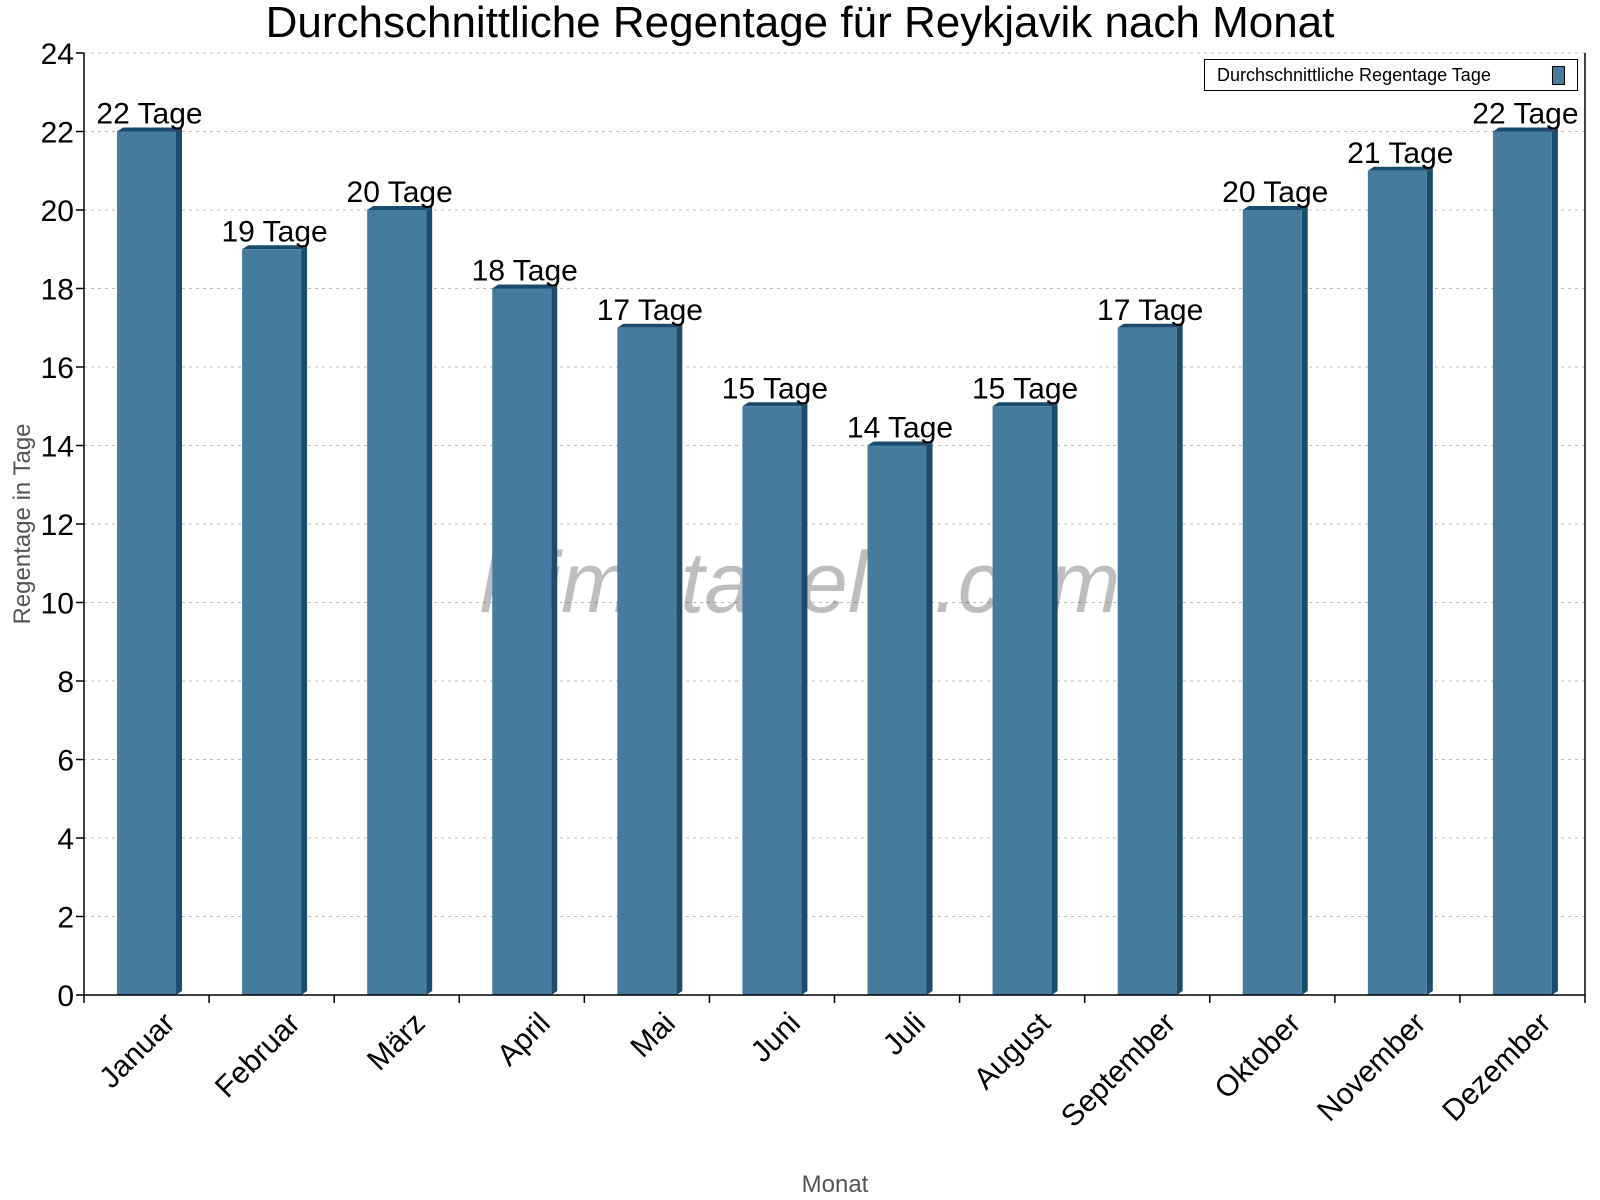 This screenshot has height=1200, width=1600. I want to click on y-tick-label: 8, so click(65, 682).